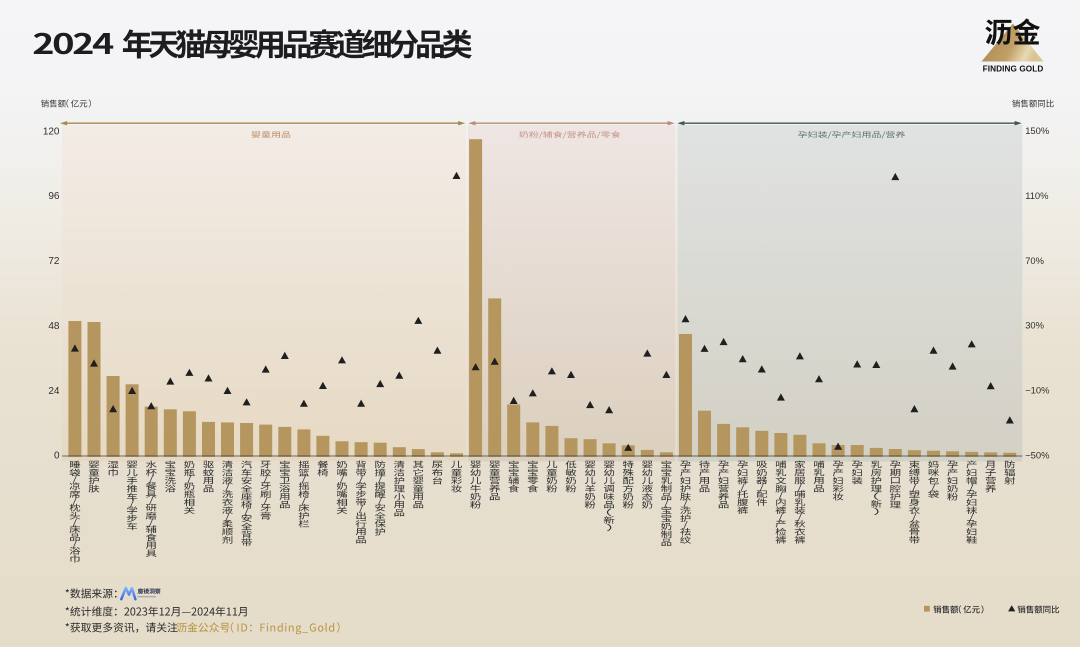 The image size is (1080, 647). I want to click on svg-text: −50%, so click(1037, 455).